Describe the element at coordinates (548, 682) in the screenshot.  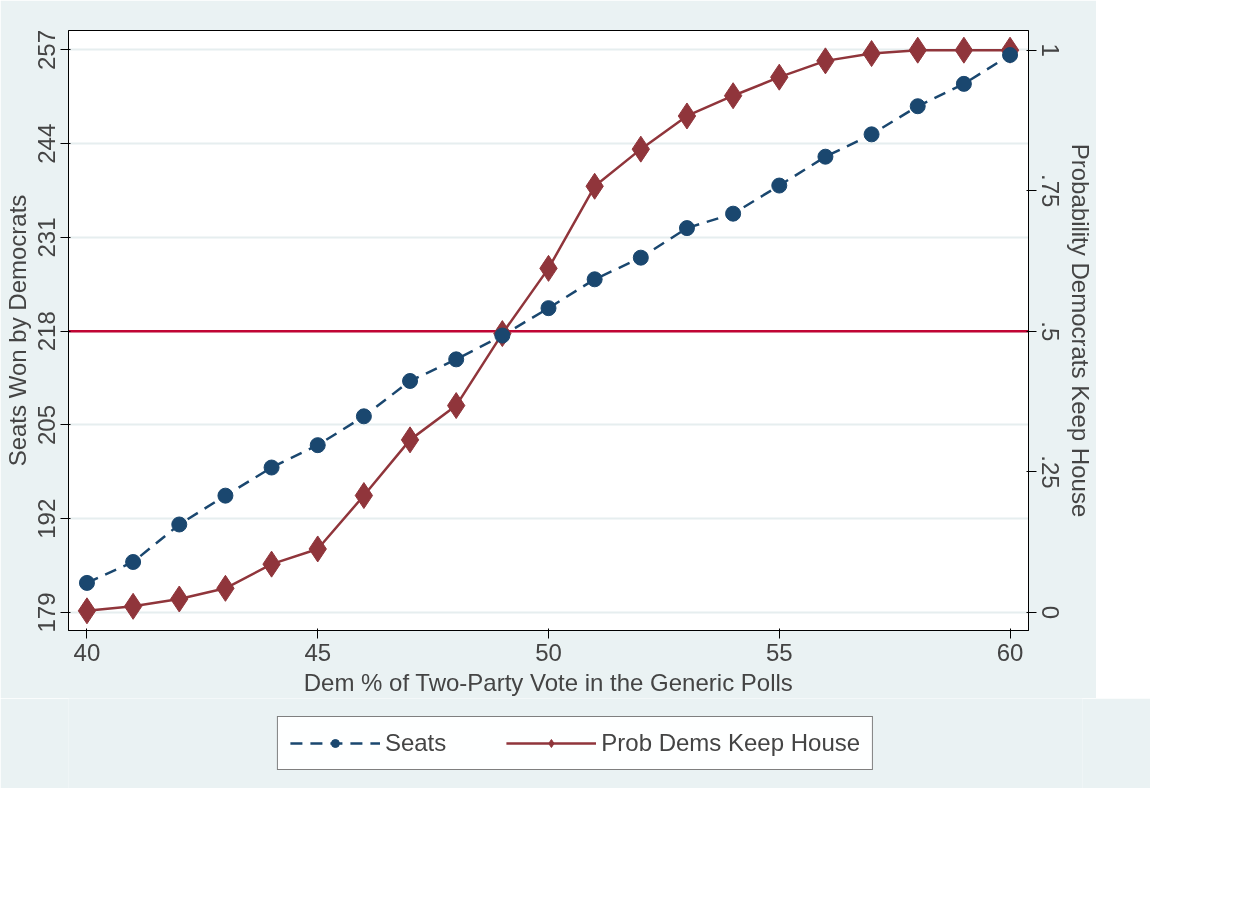
I see `x-axis-title: Dem % of Two-Party Vote in the Generic Polls` at that location.